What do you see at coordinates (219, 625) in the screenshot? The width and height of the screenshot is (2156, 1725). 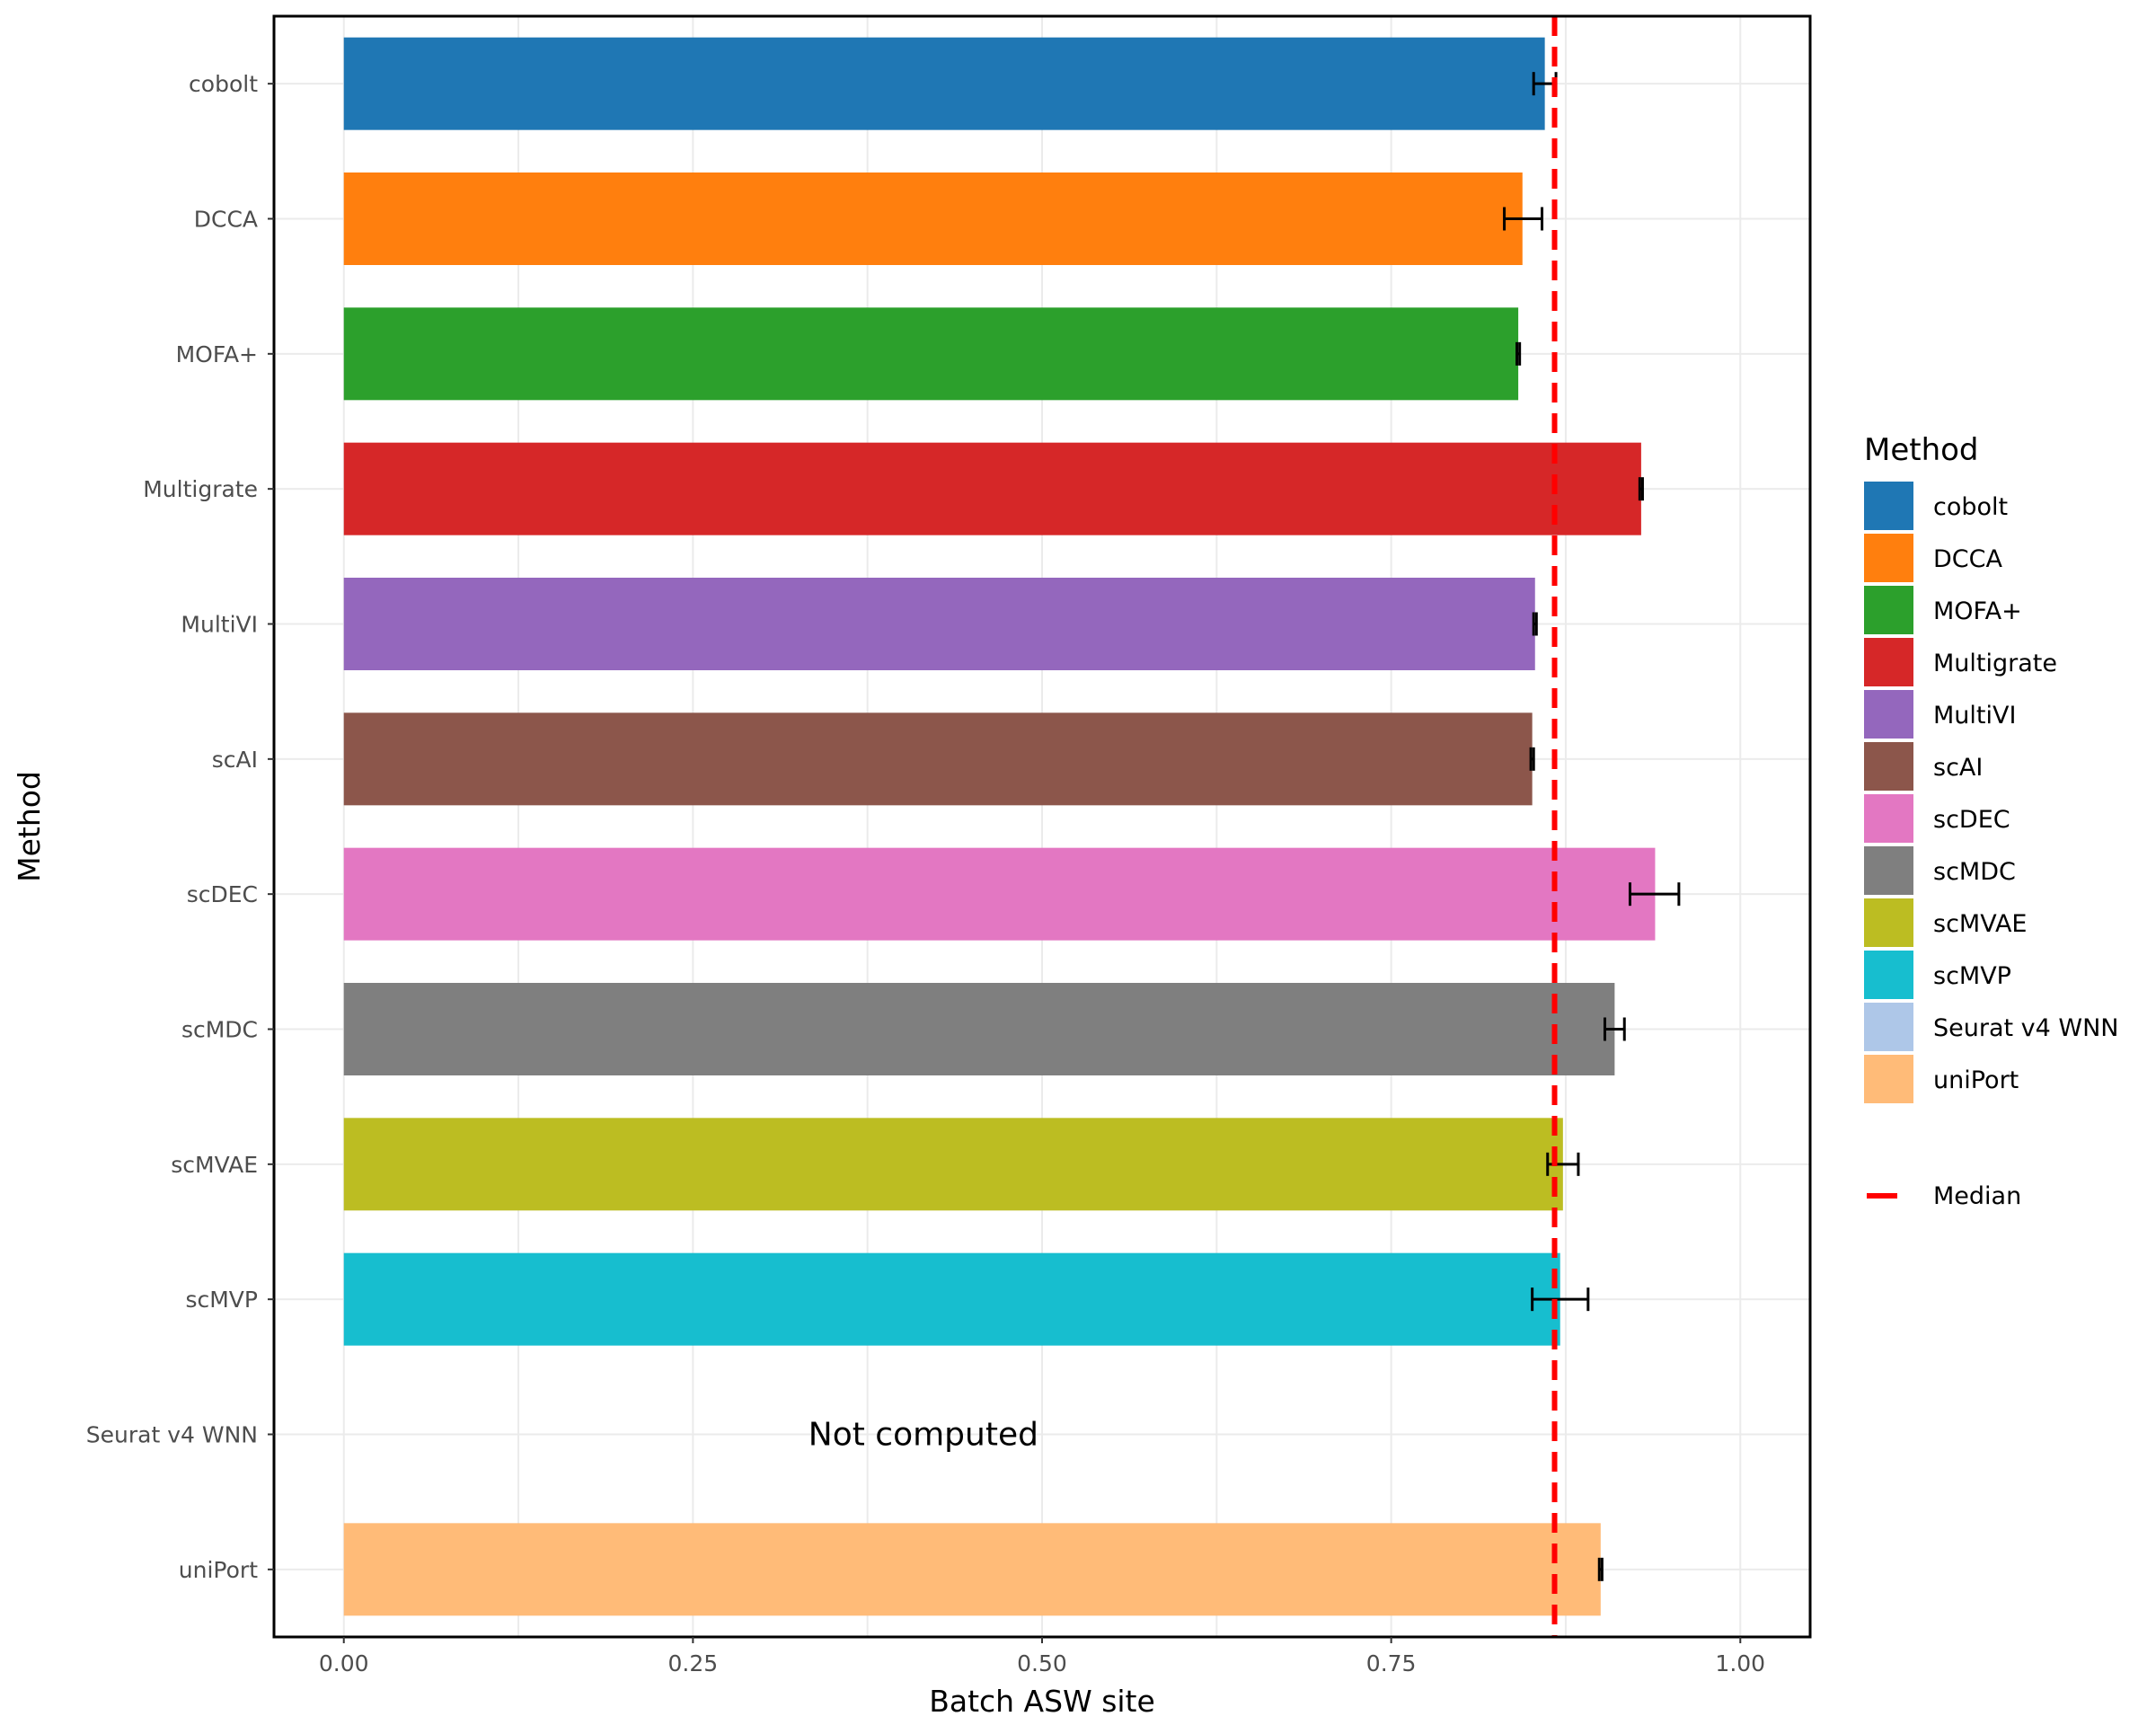 I see `y-tick-label: MultiVI` at bounding box center [219, 625].